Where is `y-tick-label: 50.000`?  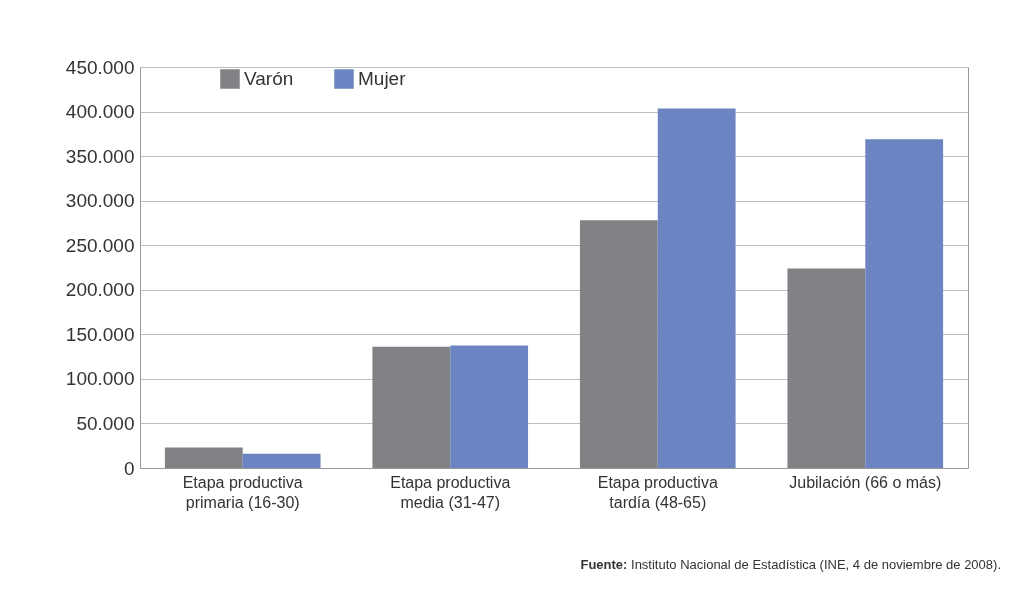 y-tick-label: 50.000 is located at coordinates (105, 423).